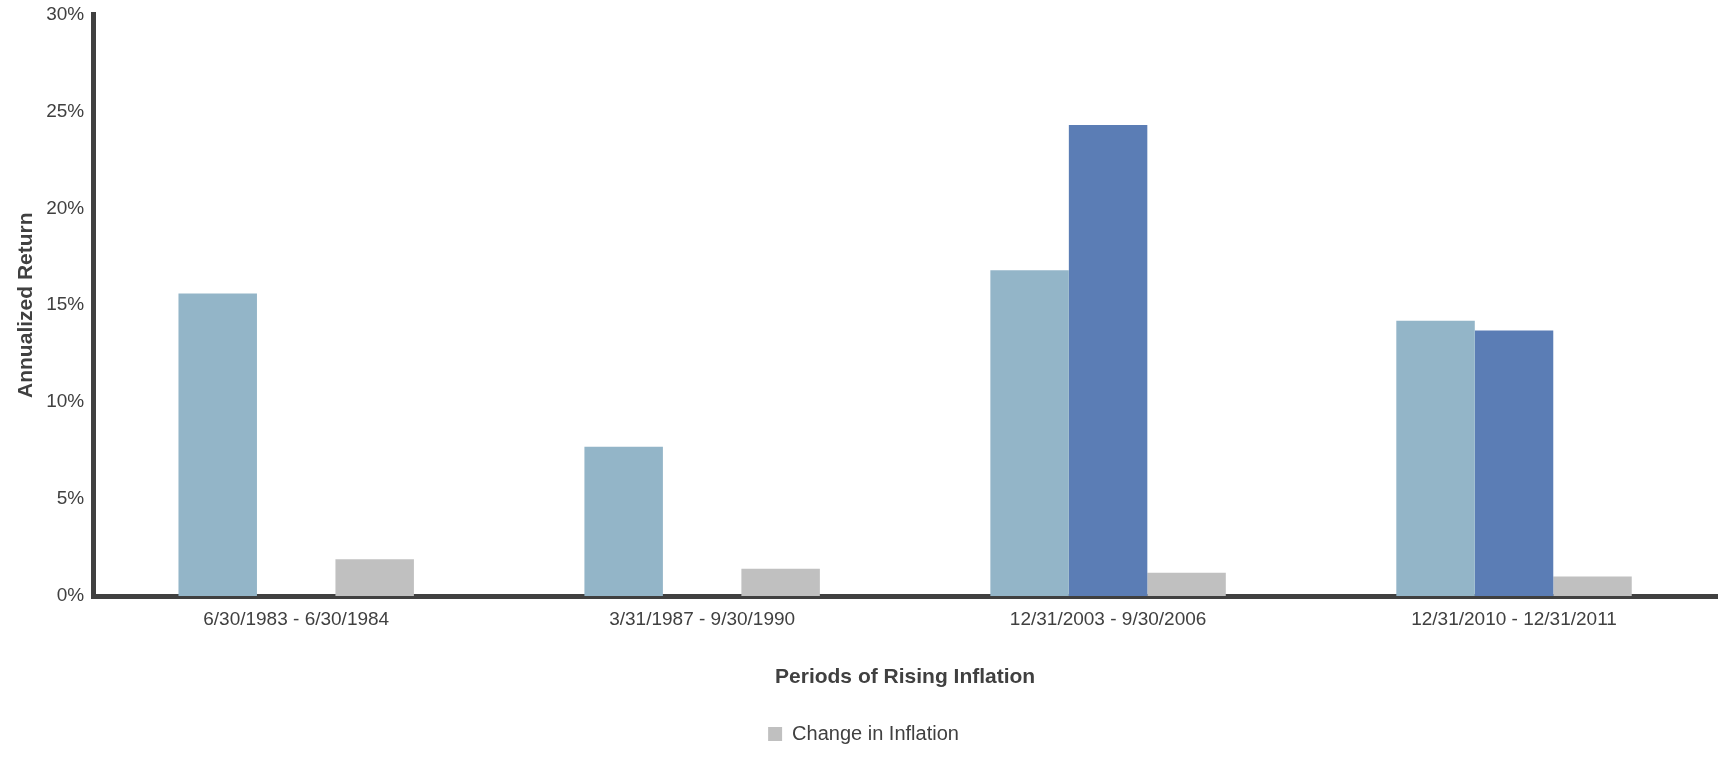 Image resolution: width=1727 pixels, height=760 pixels. I want to click on x-tick-label: 3/31/1987 - 9/30/1990, so click(702, 618).